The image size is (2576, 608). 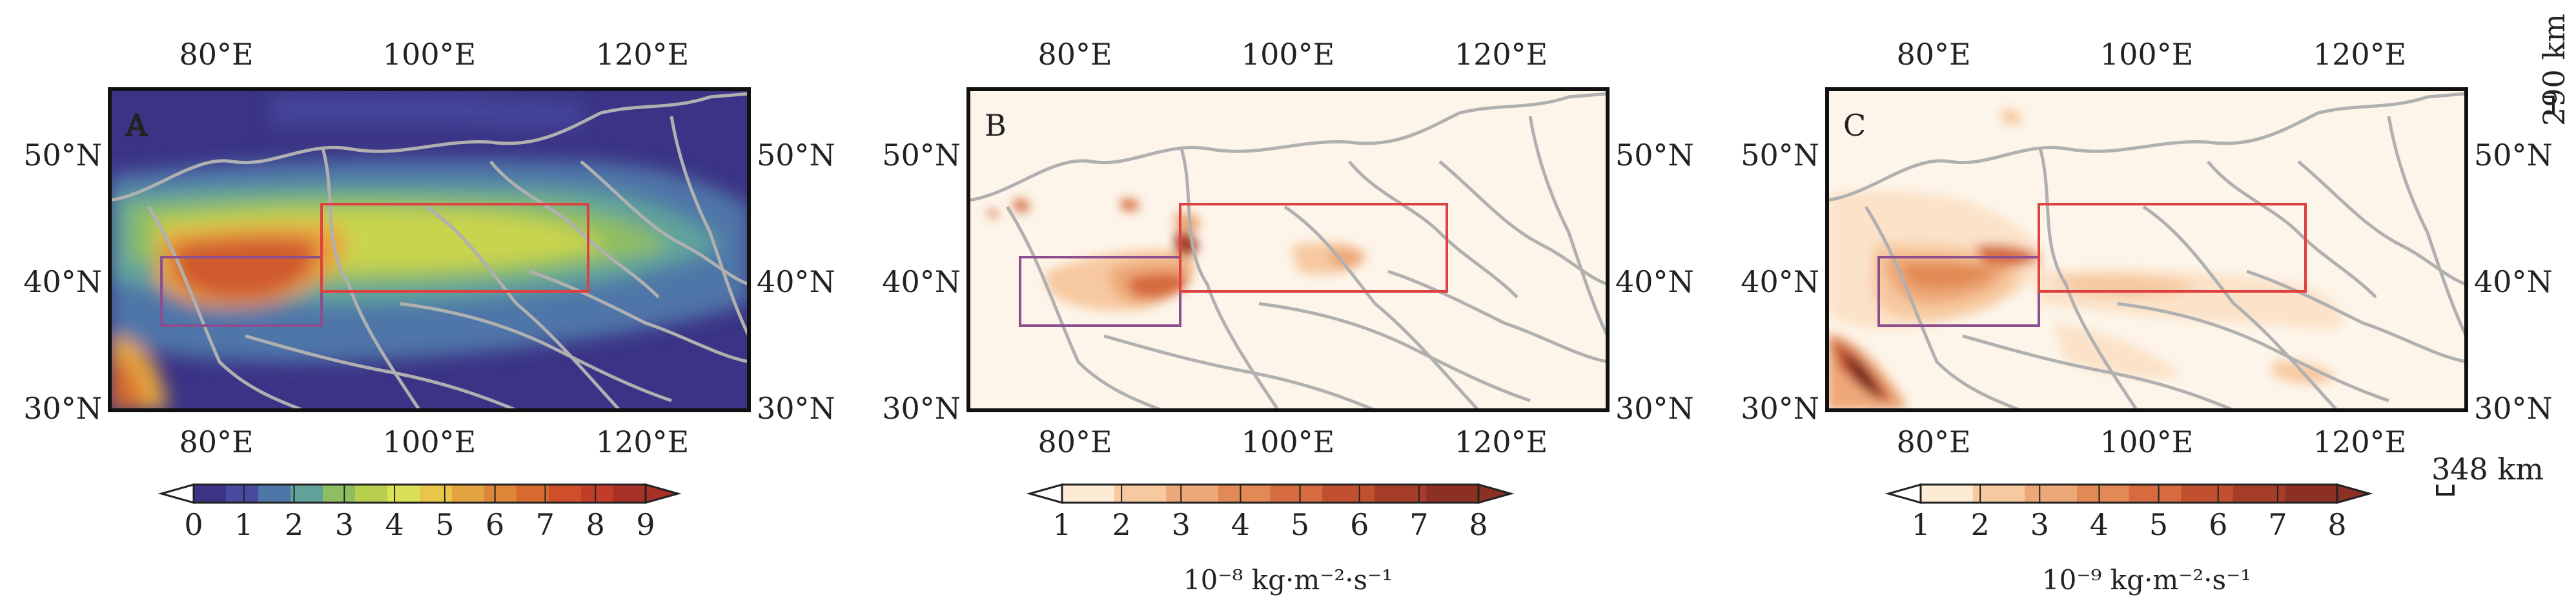 I want to click on panel-a-lon-bottom-120: 120°E, so click(x=642, y=442).